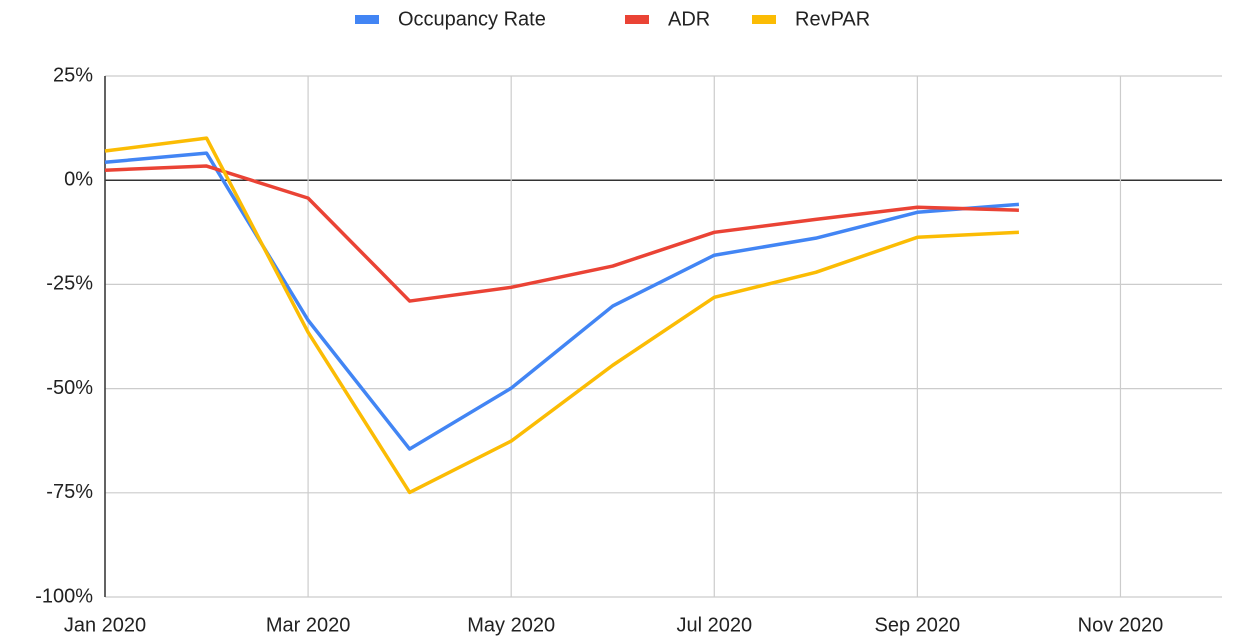 The height and width of the screenshot is (639, 1233). What do you see at coordinates (714, 625) in the screenshot?
I see `x-tick-label: Jul 2020` at bounding box center [714, 625].